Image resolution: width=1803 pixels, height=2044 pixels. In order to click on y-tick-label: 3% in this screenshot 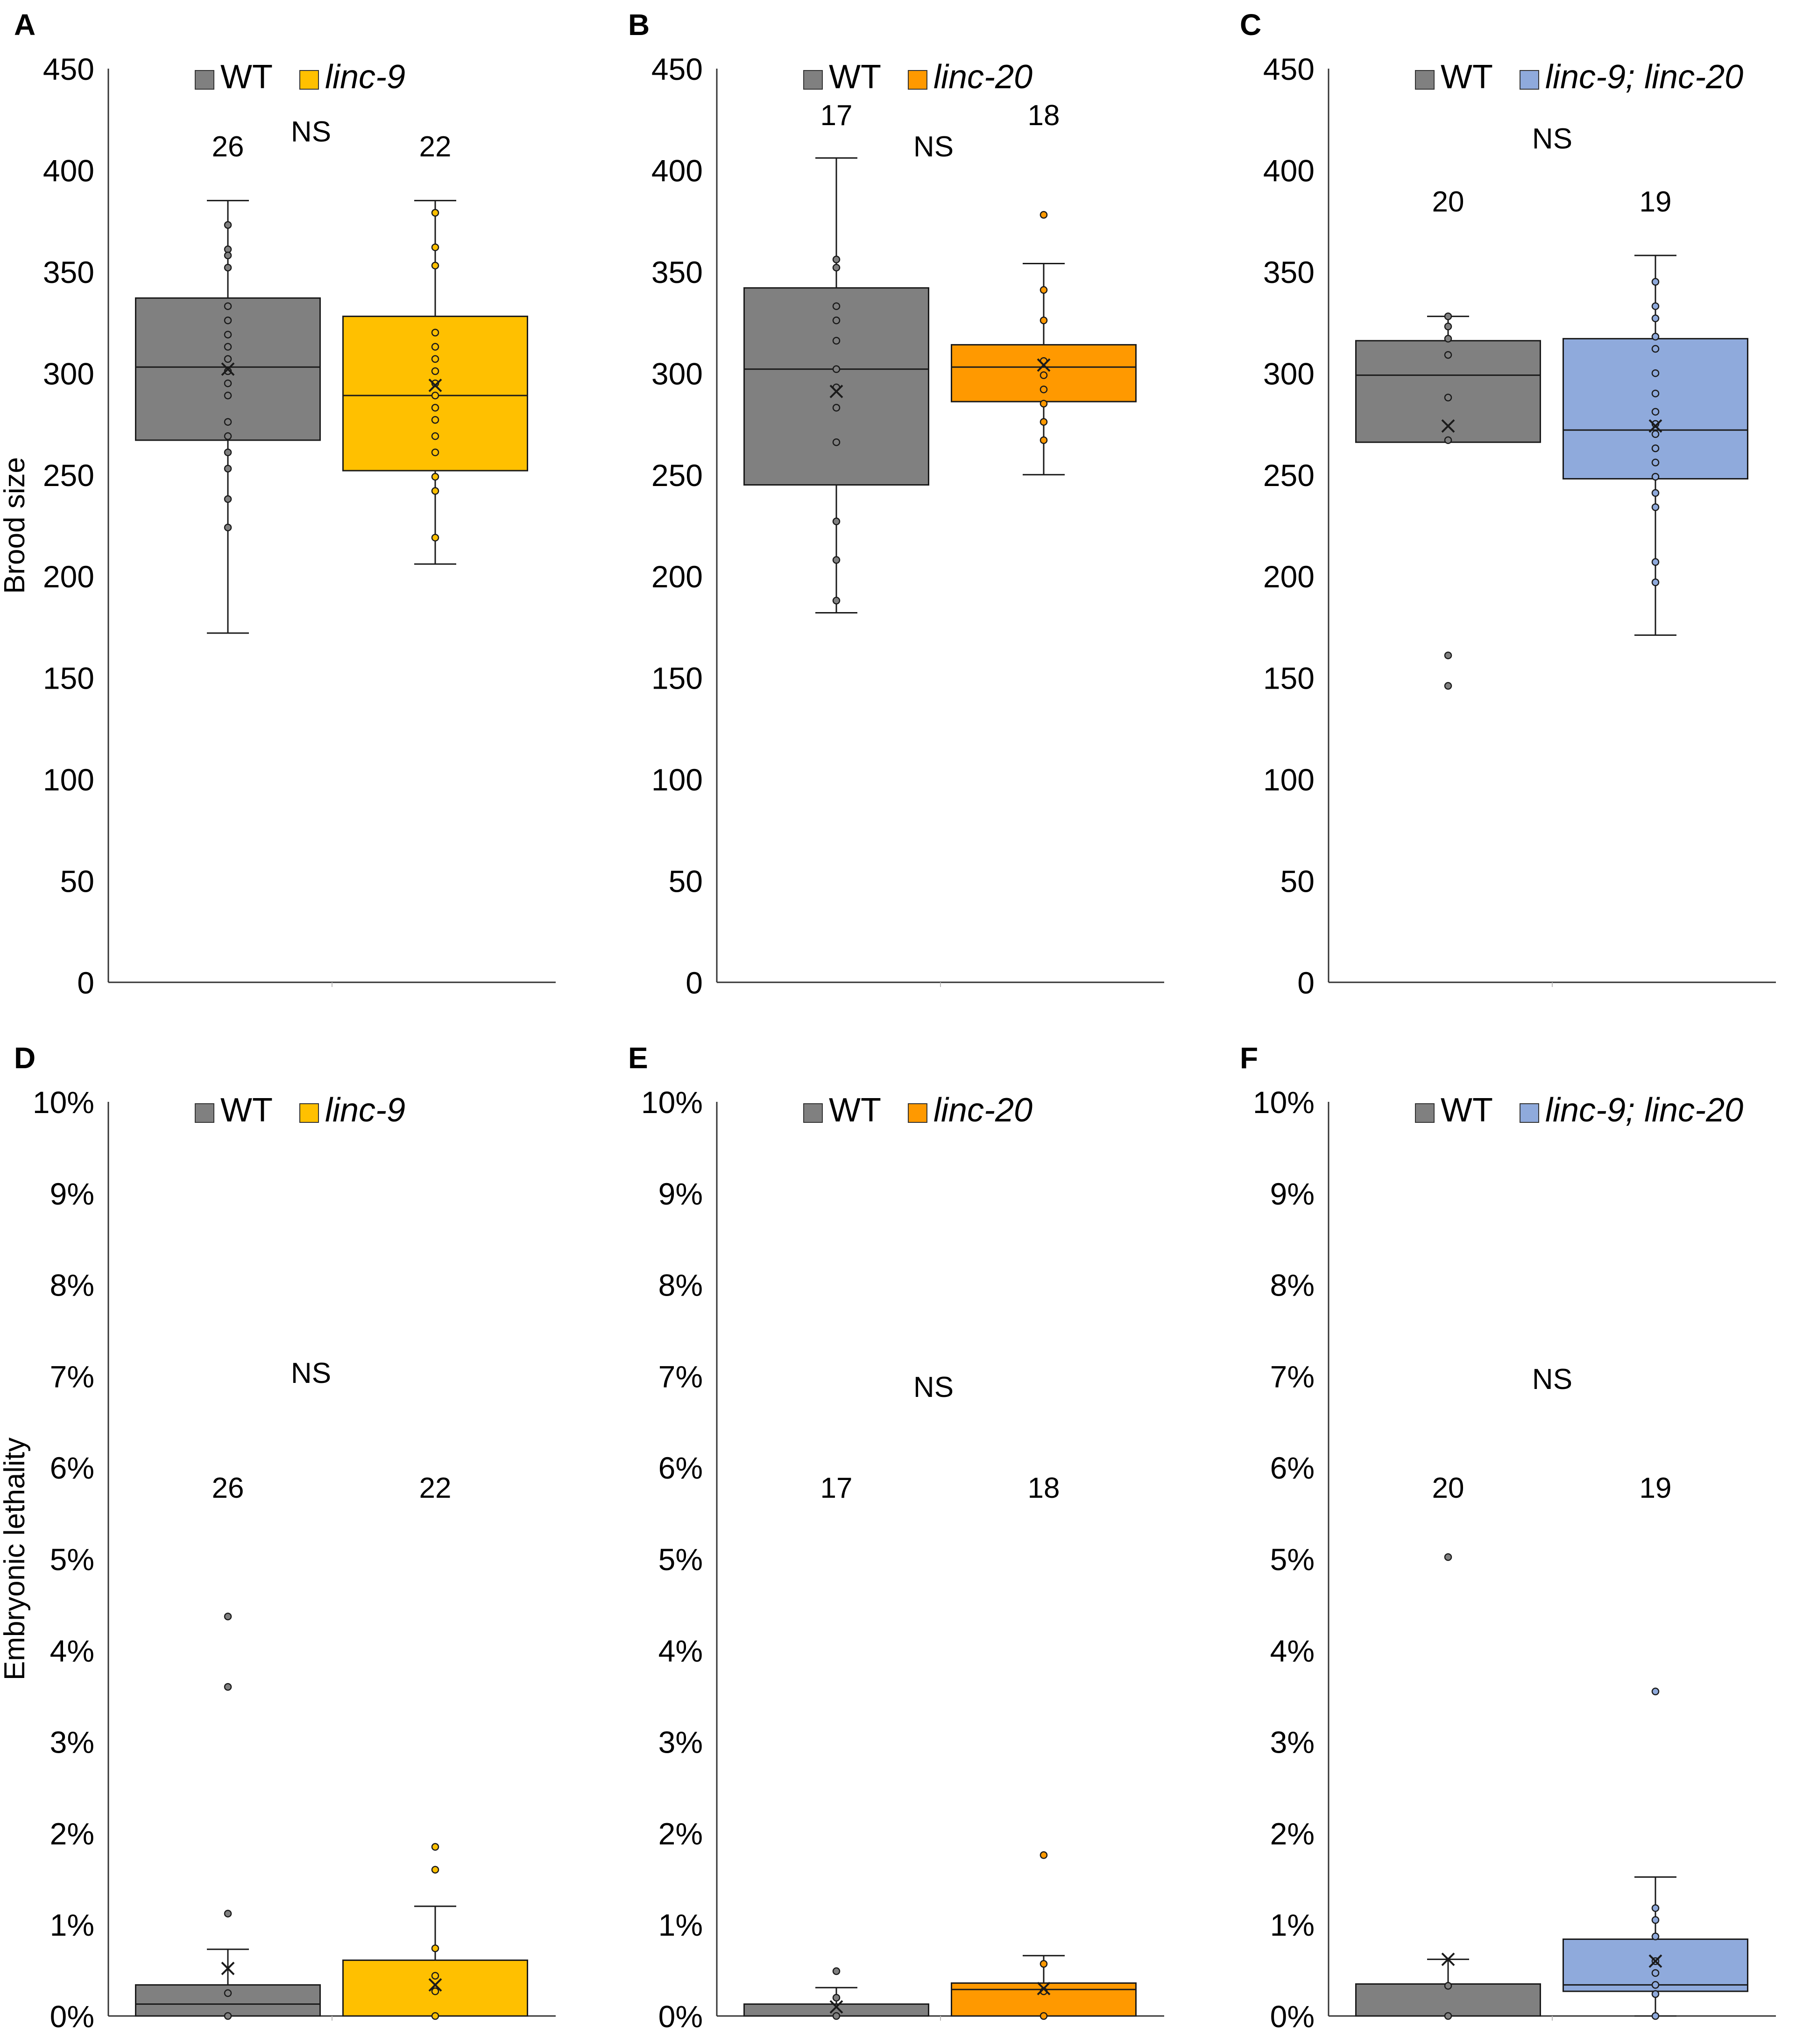, I will do `click(72, 1742)`.